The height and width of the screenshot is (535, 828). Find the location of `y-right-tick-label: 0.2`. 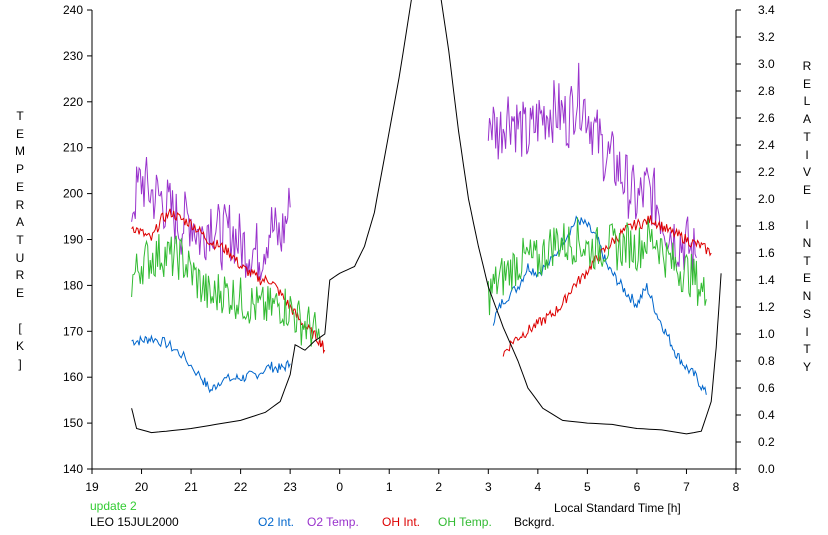

y-right-tick-label: 0.2 is located at coordinates (766, 442).